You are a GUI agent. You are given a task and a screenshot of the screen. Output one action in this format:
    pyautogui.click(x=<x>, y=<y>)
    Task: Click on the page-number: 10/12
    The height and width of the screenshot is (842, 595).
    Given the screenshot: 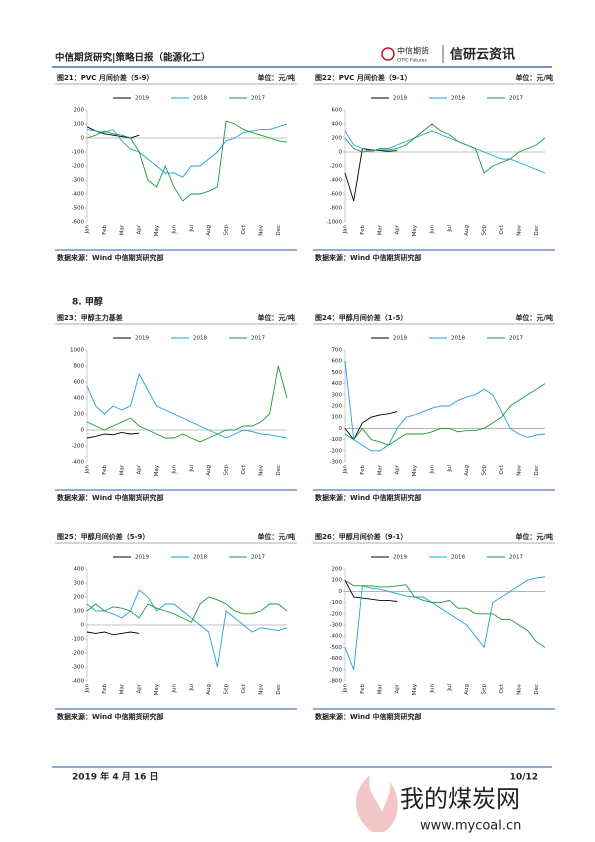 What is the action you would take?
    pyautogui.click(x=524, y=778)
    